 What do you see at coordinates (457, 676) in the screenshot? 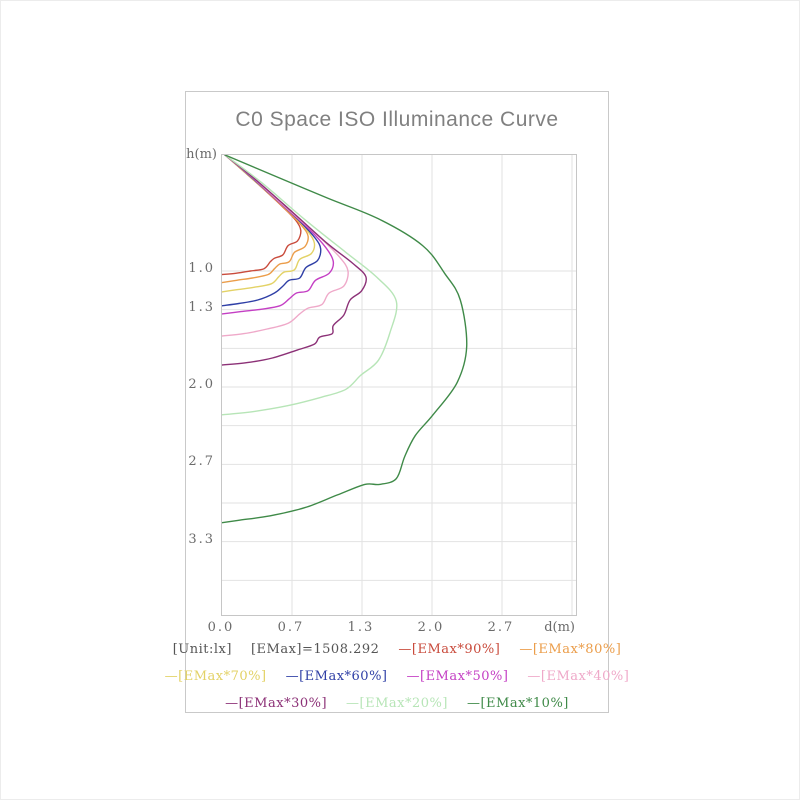
I see `legend-item-emax-50: —[EMax*50%]` at bounding box center [457, 676].